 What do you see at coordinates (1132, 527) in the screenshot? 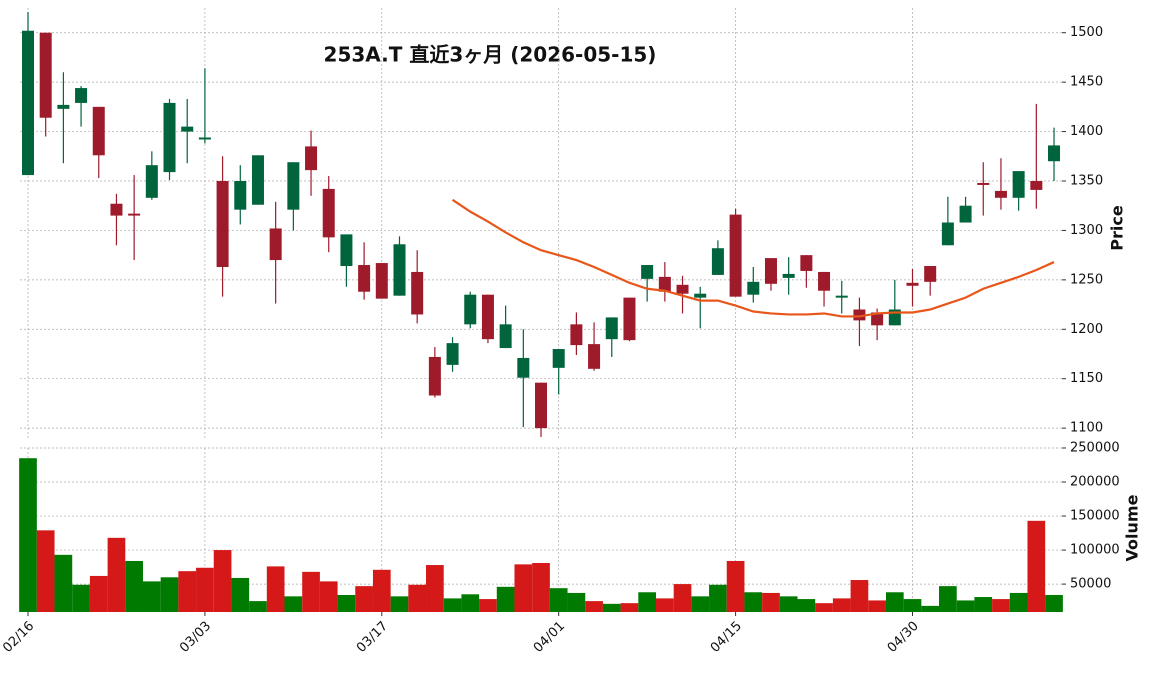
I see `volume-axis-label: Volume` at bounding box center [1132, 527].